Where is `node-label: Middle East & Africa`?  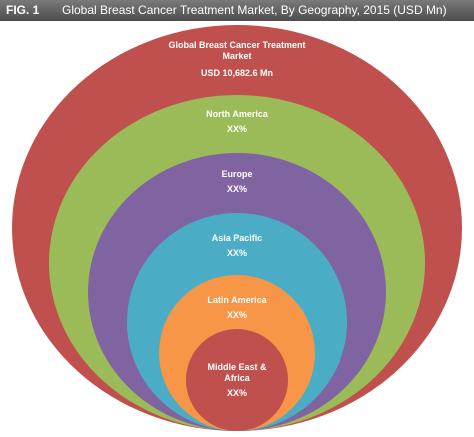 node-label: Middle East & Africa is located at coordinates (237, 372).